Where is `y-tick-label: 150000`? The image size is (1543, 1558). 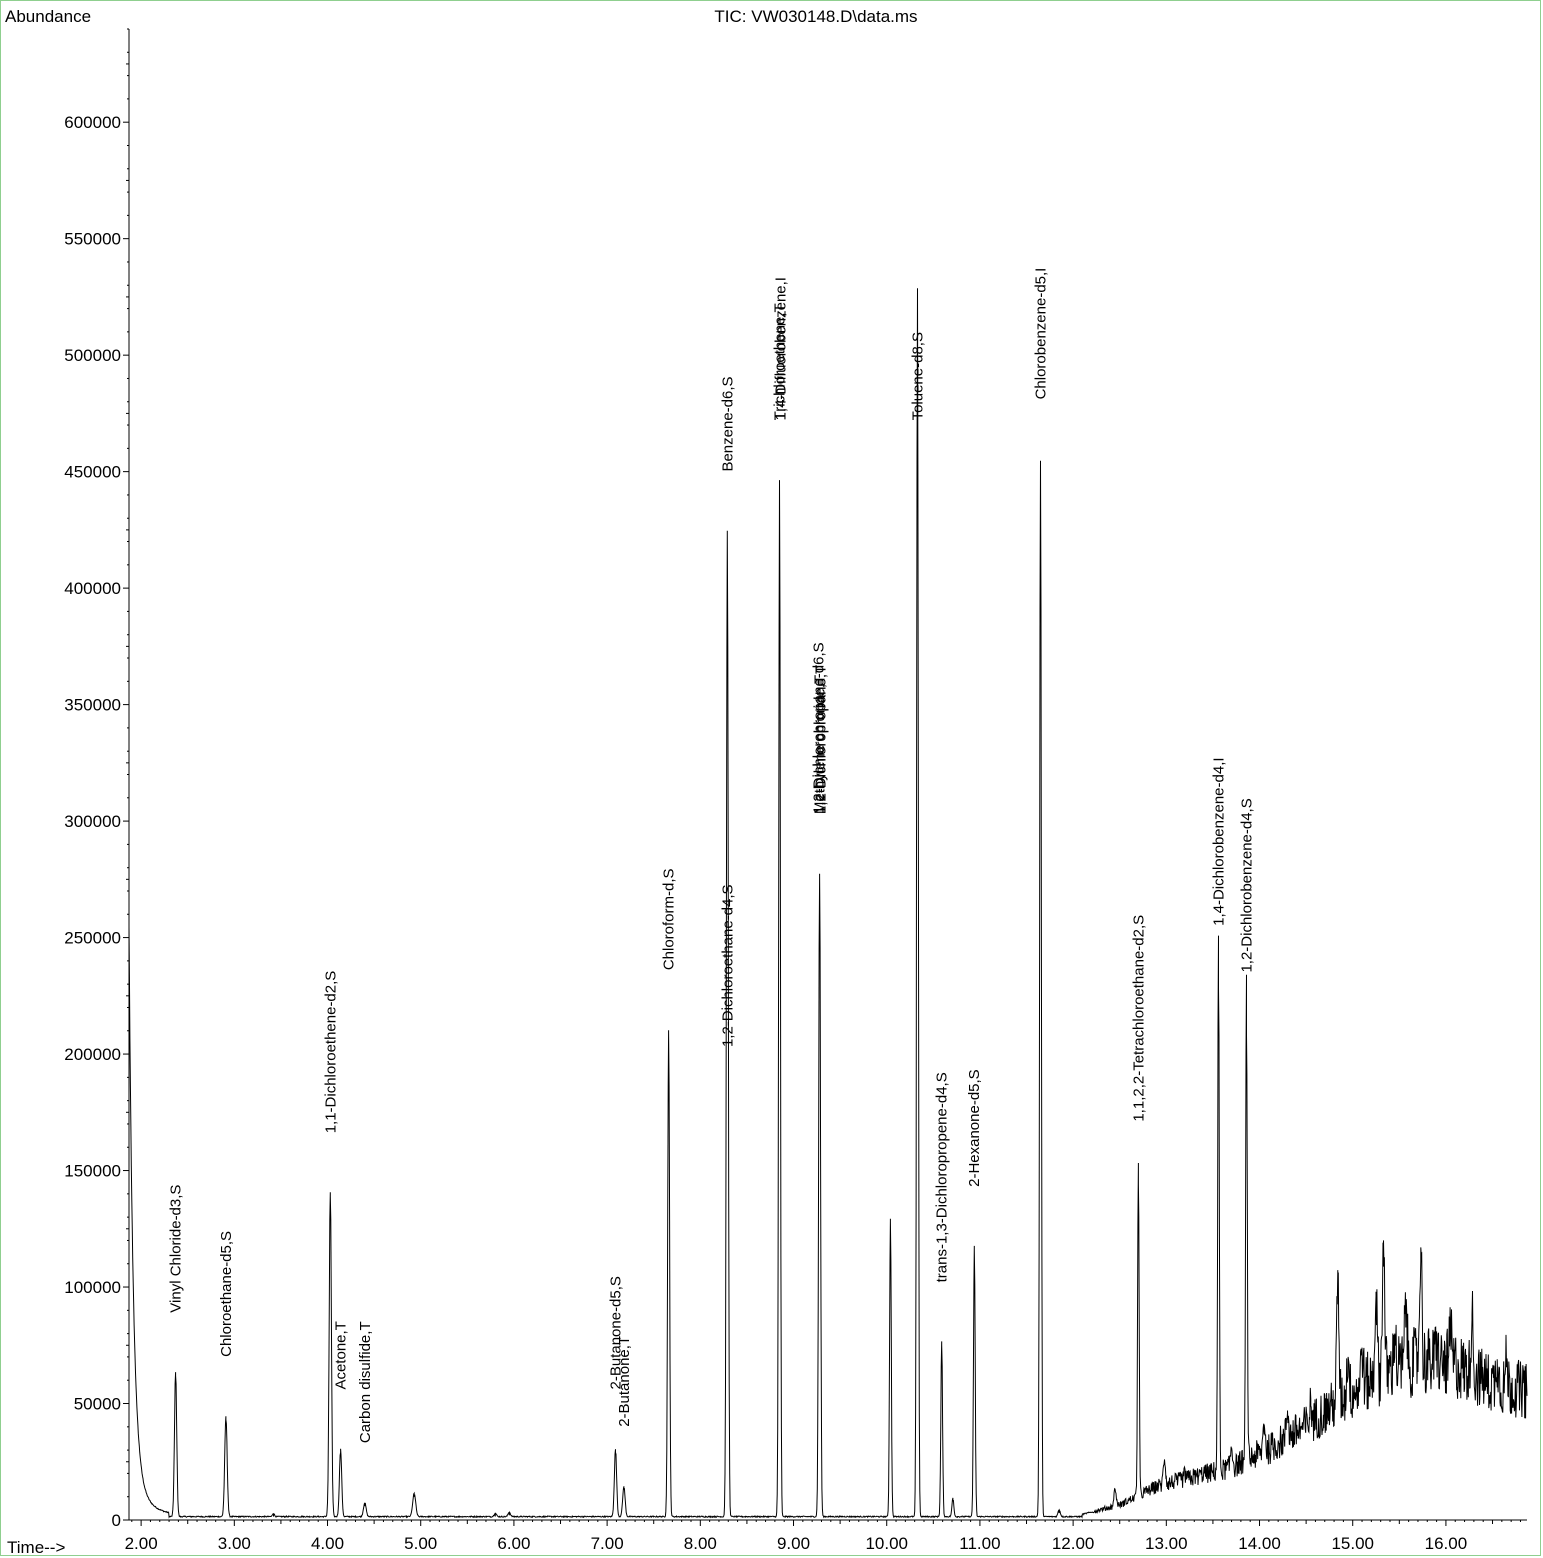 y-tick-label: 150000 is located at coordinates (92, 1171).